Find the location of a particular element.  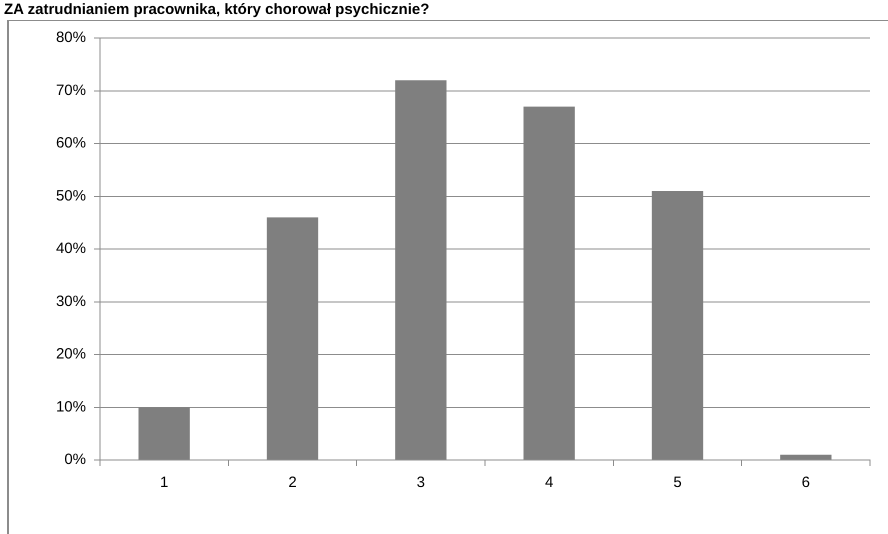

y-tick-label: 20% is located at coordinates (71, 354).